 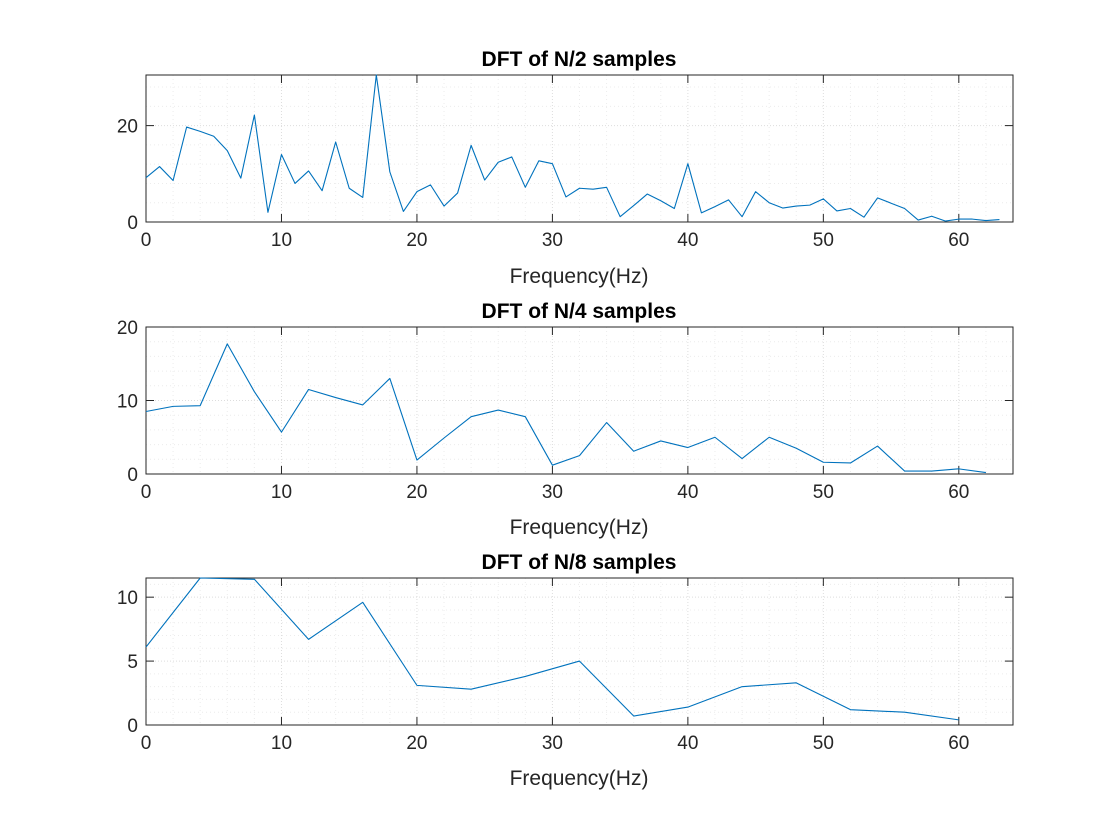 I want to click on subplot-3-xlabel: Frequency(Hz), so click(x=579, y=778).